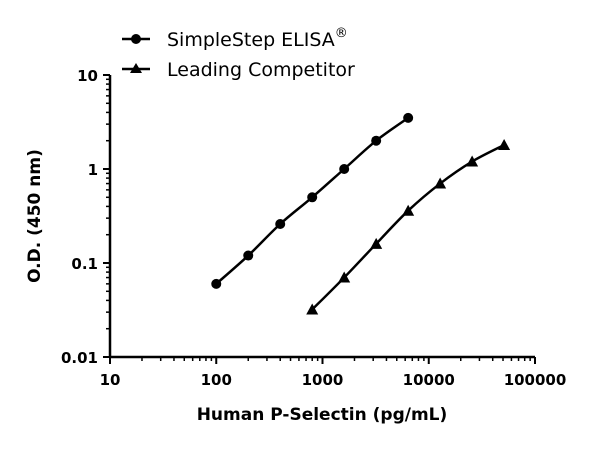  What do you see at coordinates (87, 76) in the screenshot?
I see `y-tick-label: 10` at bounding box center [87, 76].